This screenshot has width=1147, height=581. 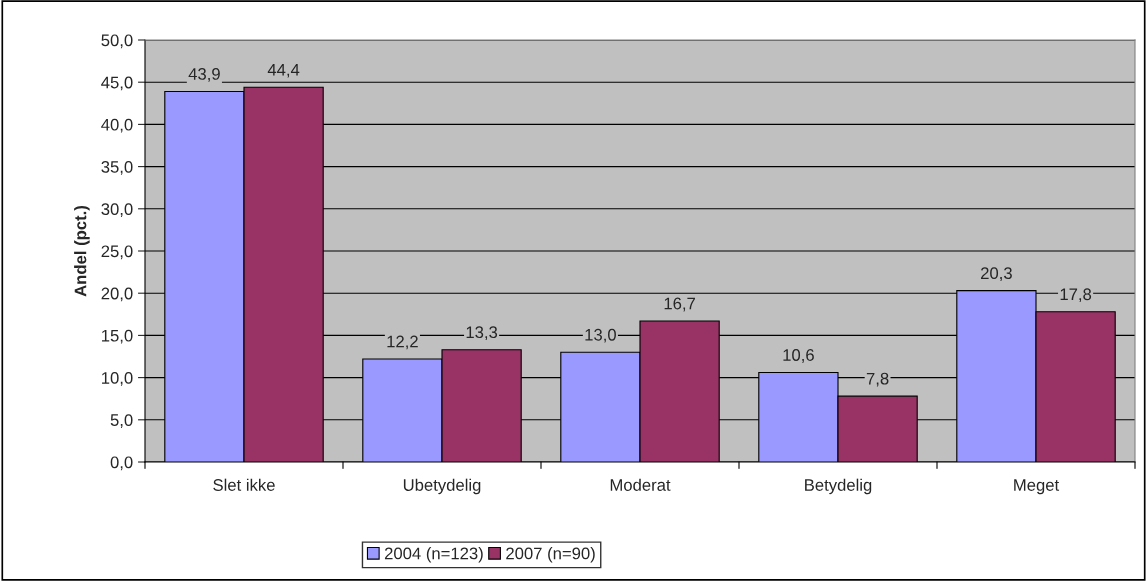 What do you see at coordinates (244, 484) in the screenshot?
I see `x-tick-label: Slet ikke` at bounding box center [244, 484].